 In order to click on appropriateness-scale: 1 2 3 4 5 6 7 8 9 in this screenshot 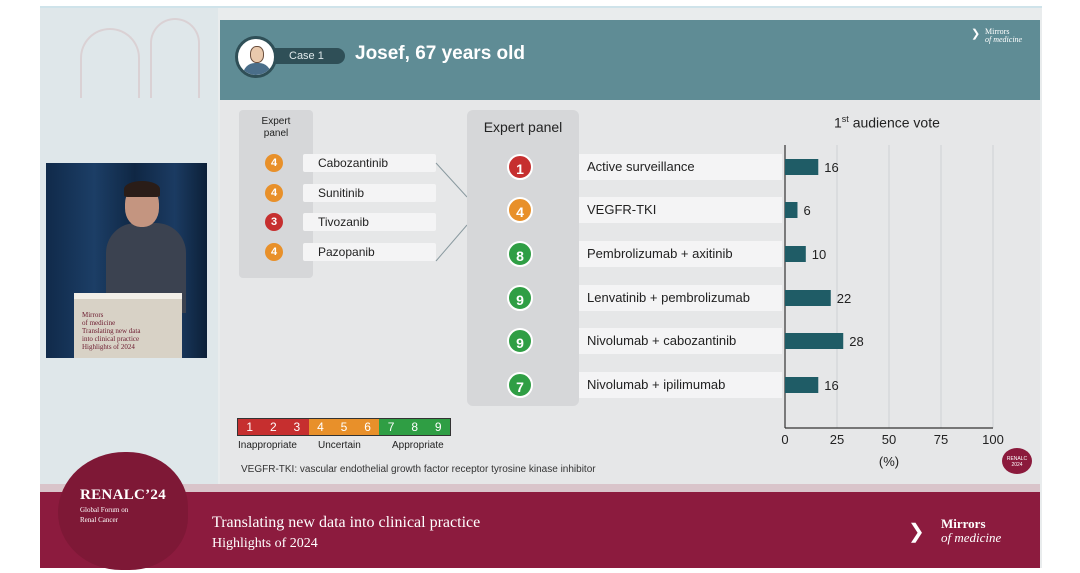, I will do `click(344, 427)`.